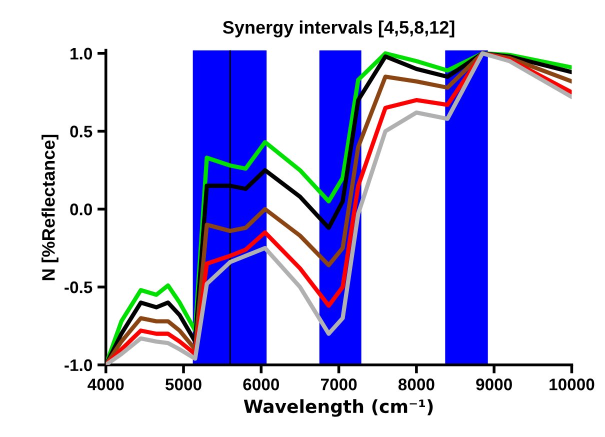  What do you see at coordinates (81, 210) in the screenshot?
I see `y-tick-label: 0.0` at bounding box center [81, 210].